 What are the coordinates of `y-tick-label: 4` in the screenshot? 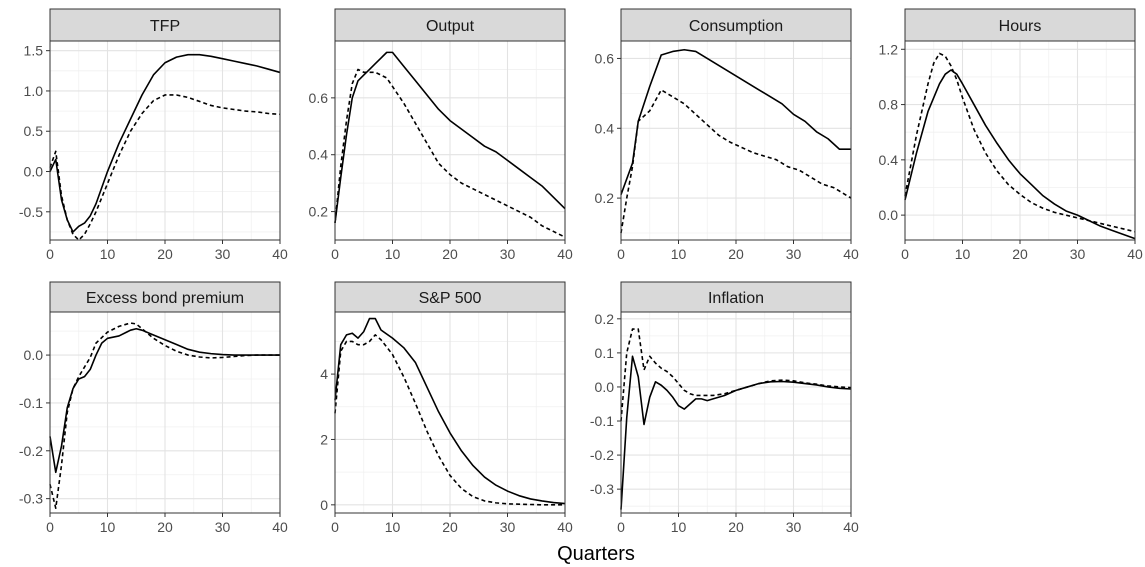 It's located at (324, 374).